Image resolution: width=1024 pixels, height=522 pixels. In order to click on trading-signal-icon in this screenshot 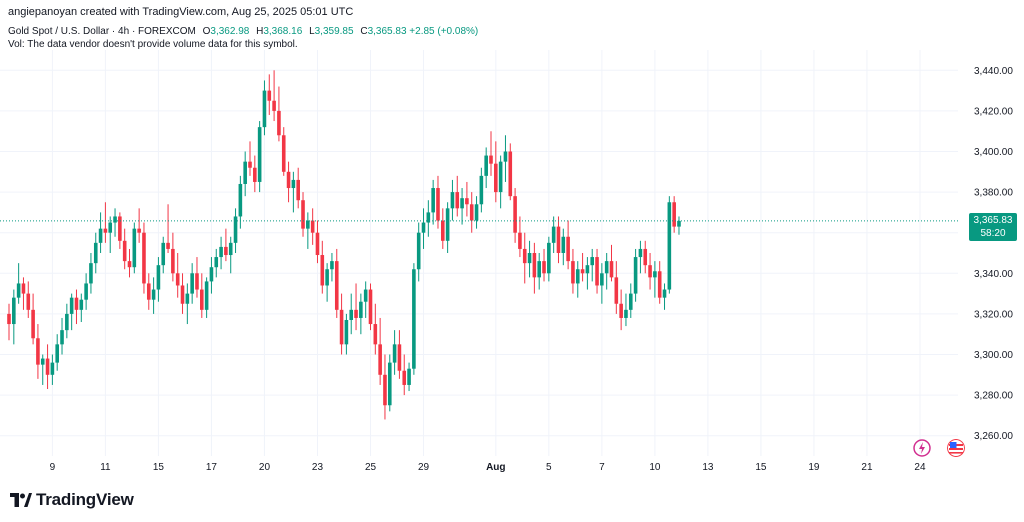, I will do `click(922, 448)`.